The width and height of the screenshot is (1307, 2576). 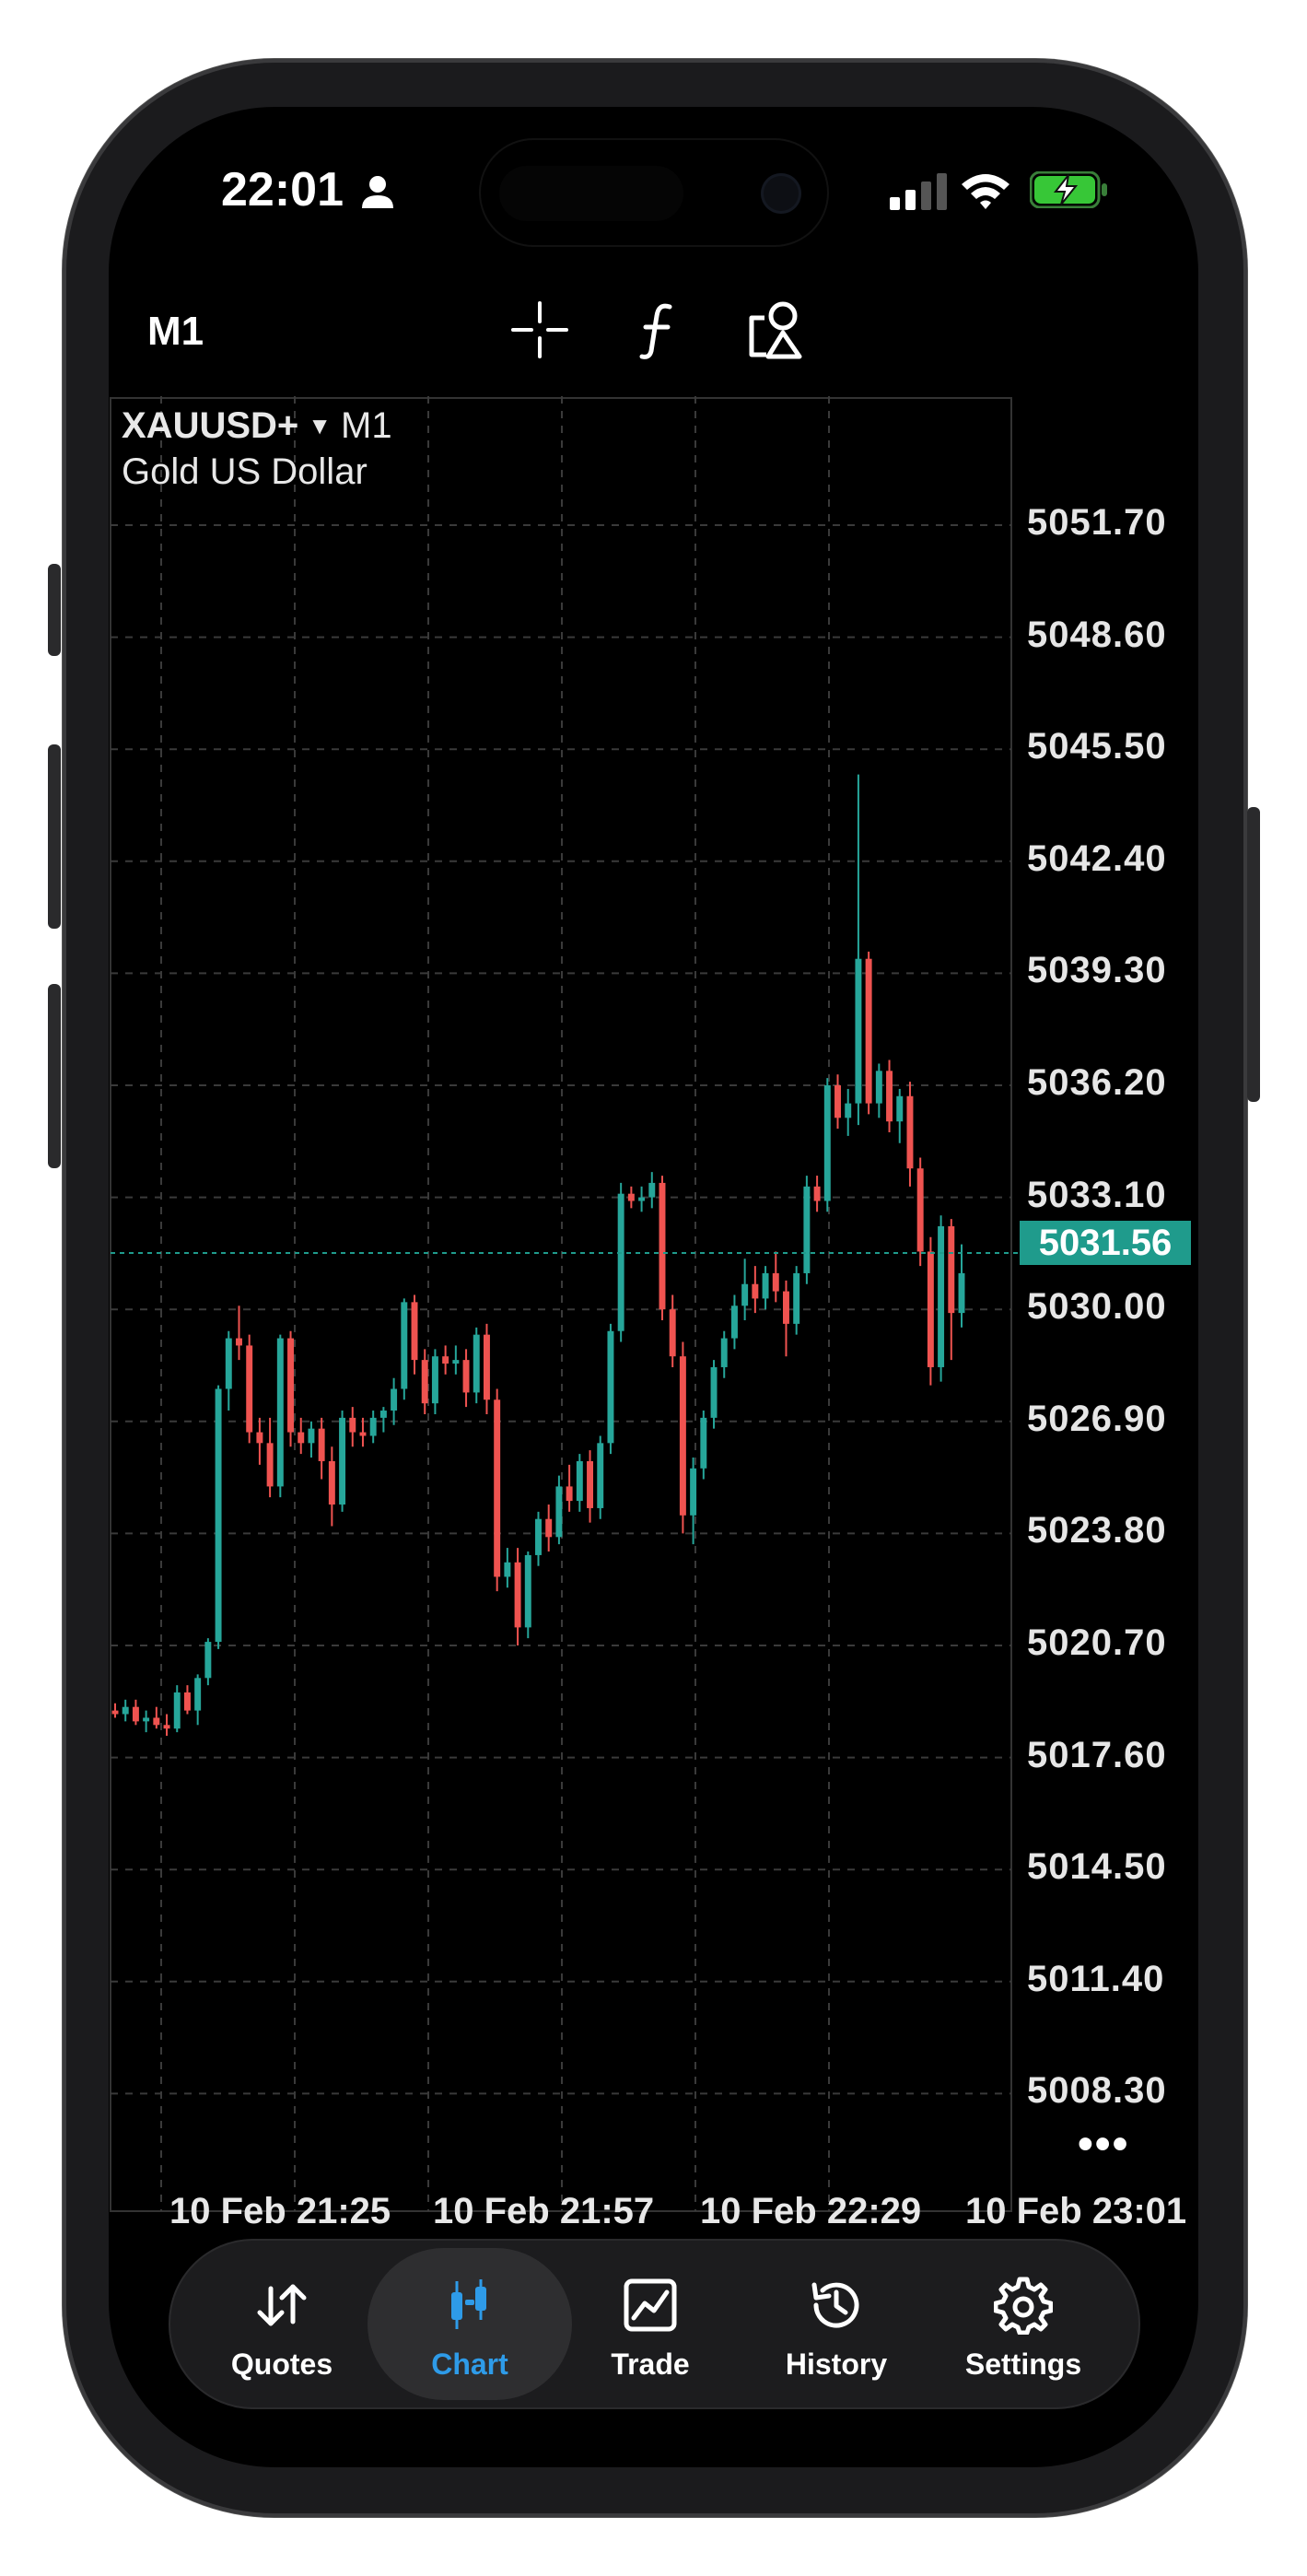 What do you see at coordinates (257, 426) in the screenshot?
I see `chart-symbol-selector: XAUUSD+ ▼ M1` at bounding box center [257, 426].